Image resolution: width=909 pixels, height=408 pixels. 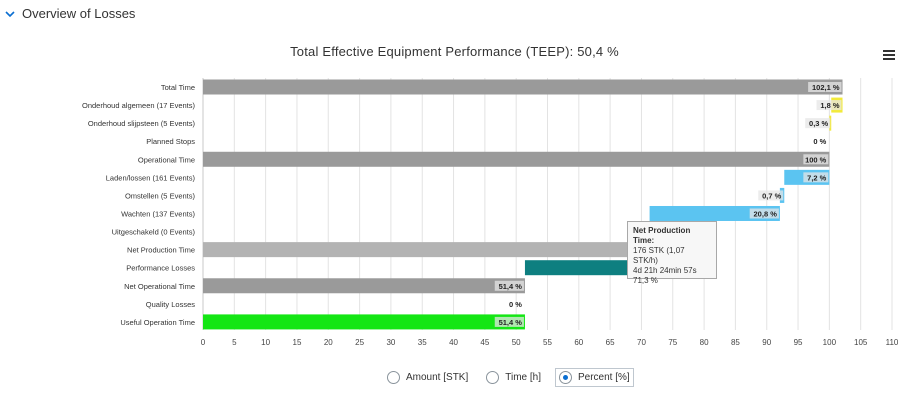 I want to click on data-label: 0,7 %, so click(x=772, y=195).